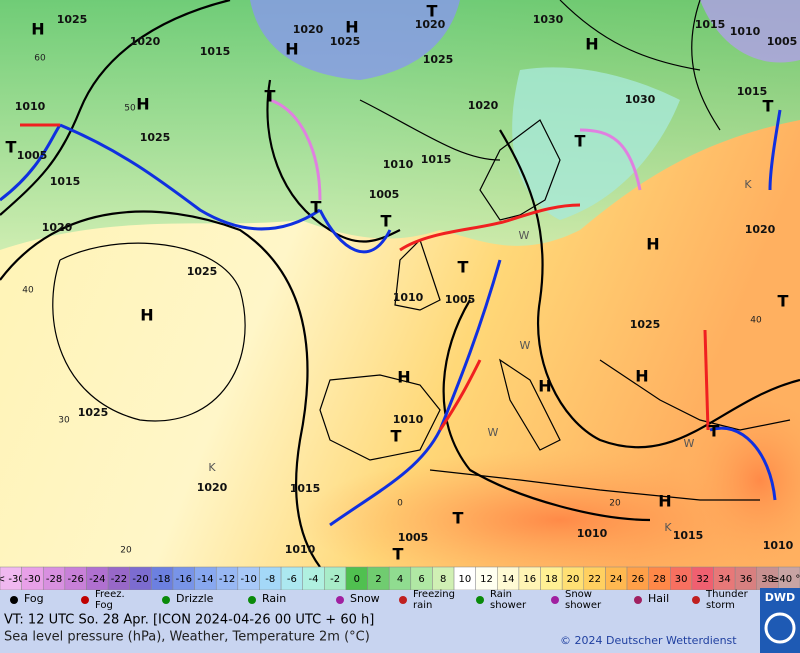 The width and height of the screenshot is (800, 653). What do you see at coordinates (529, 579) in the screenshot?
I see `scale-label: 16` at bounding box center [529, 579].